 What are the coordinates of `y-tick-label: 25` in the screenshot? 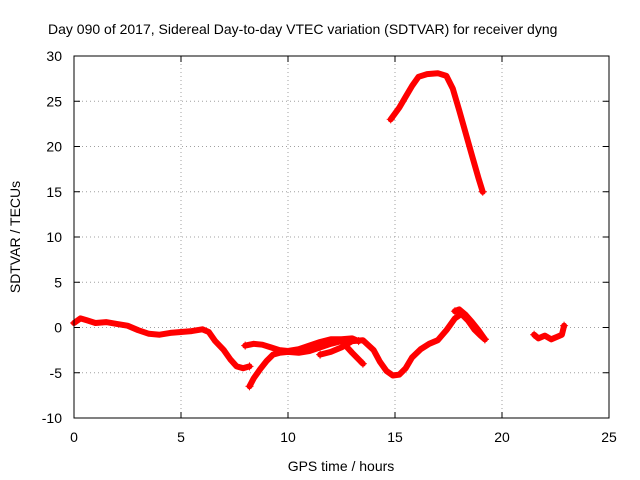 It's located at (54, 101).